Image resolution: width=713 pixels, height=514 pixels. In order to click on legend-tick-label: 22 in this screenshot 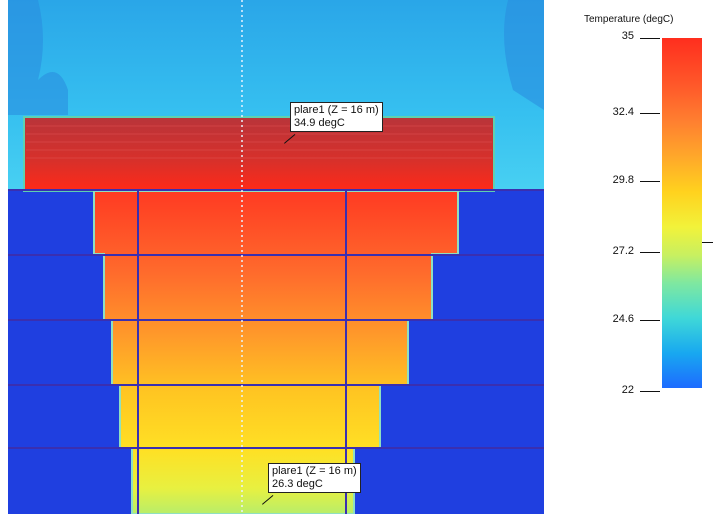, I will do `click(604, 390)`.